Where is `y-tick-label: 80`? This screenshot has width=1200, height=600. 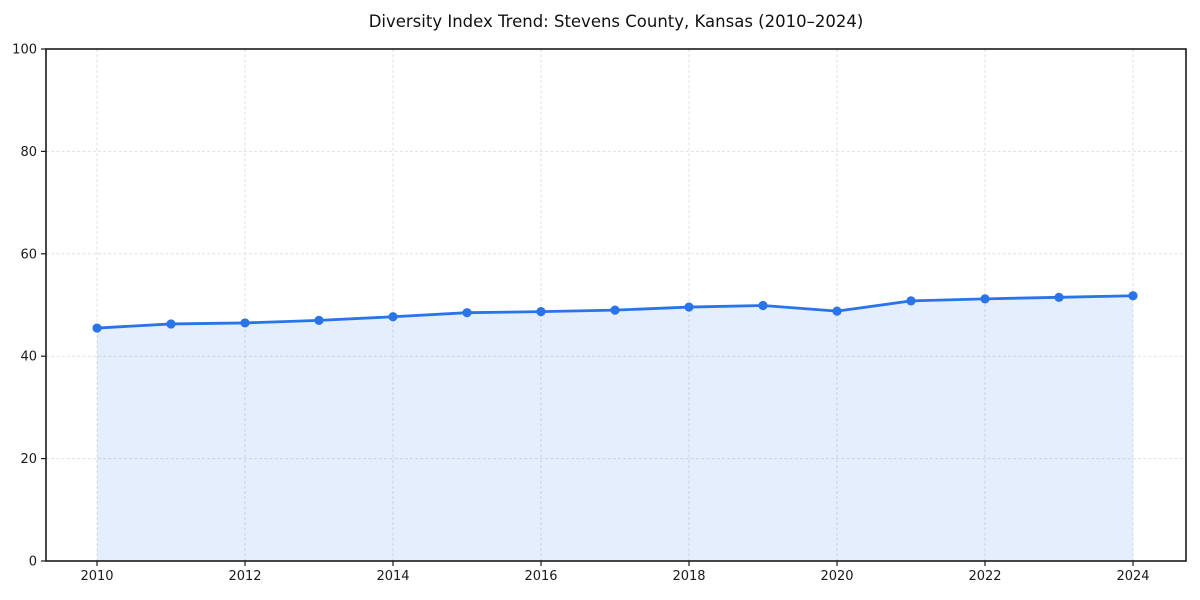 y-tick-label: 80 is located at coordinates (28, 152).